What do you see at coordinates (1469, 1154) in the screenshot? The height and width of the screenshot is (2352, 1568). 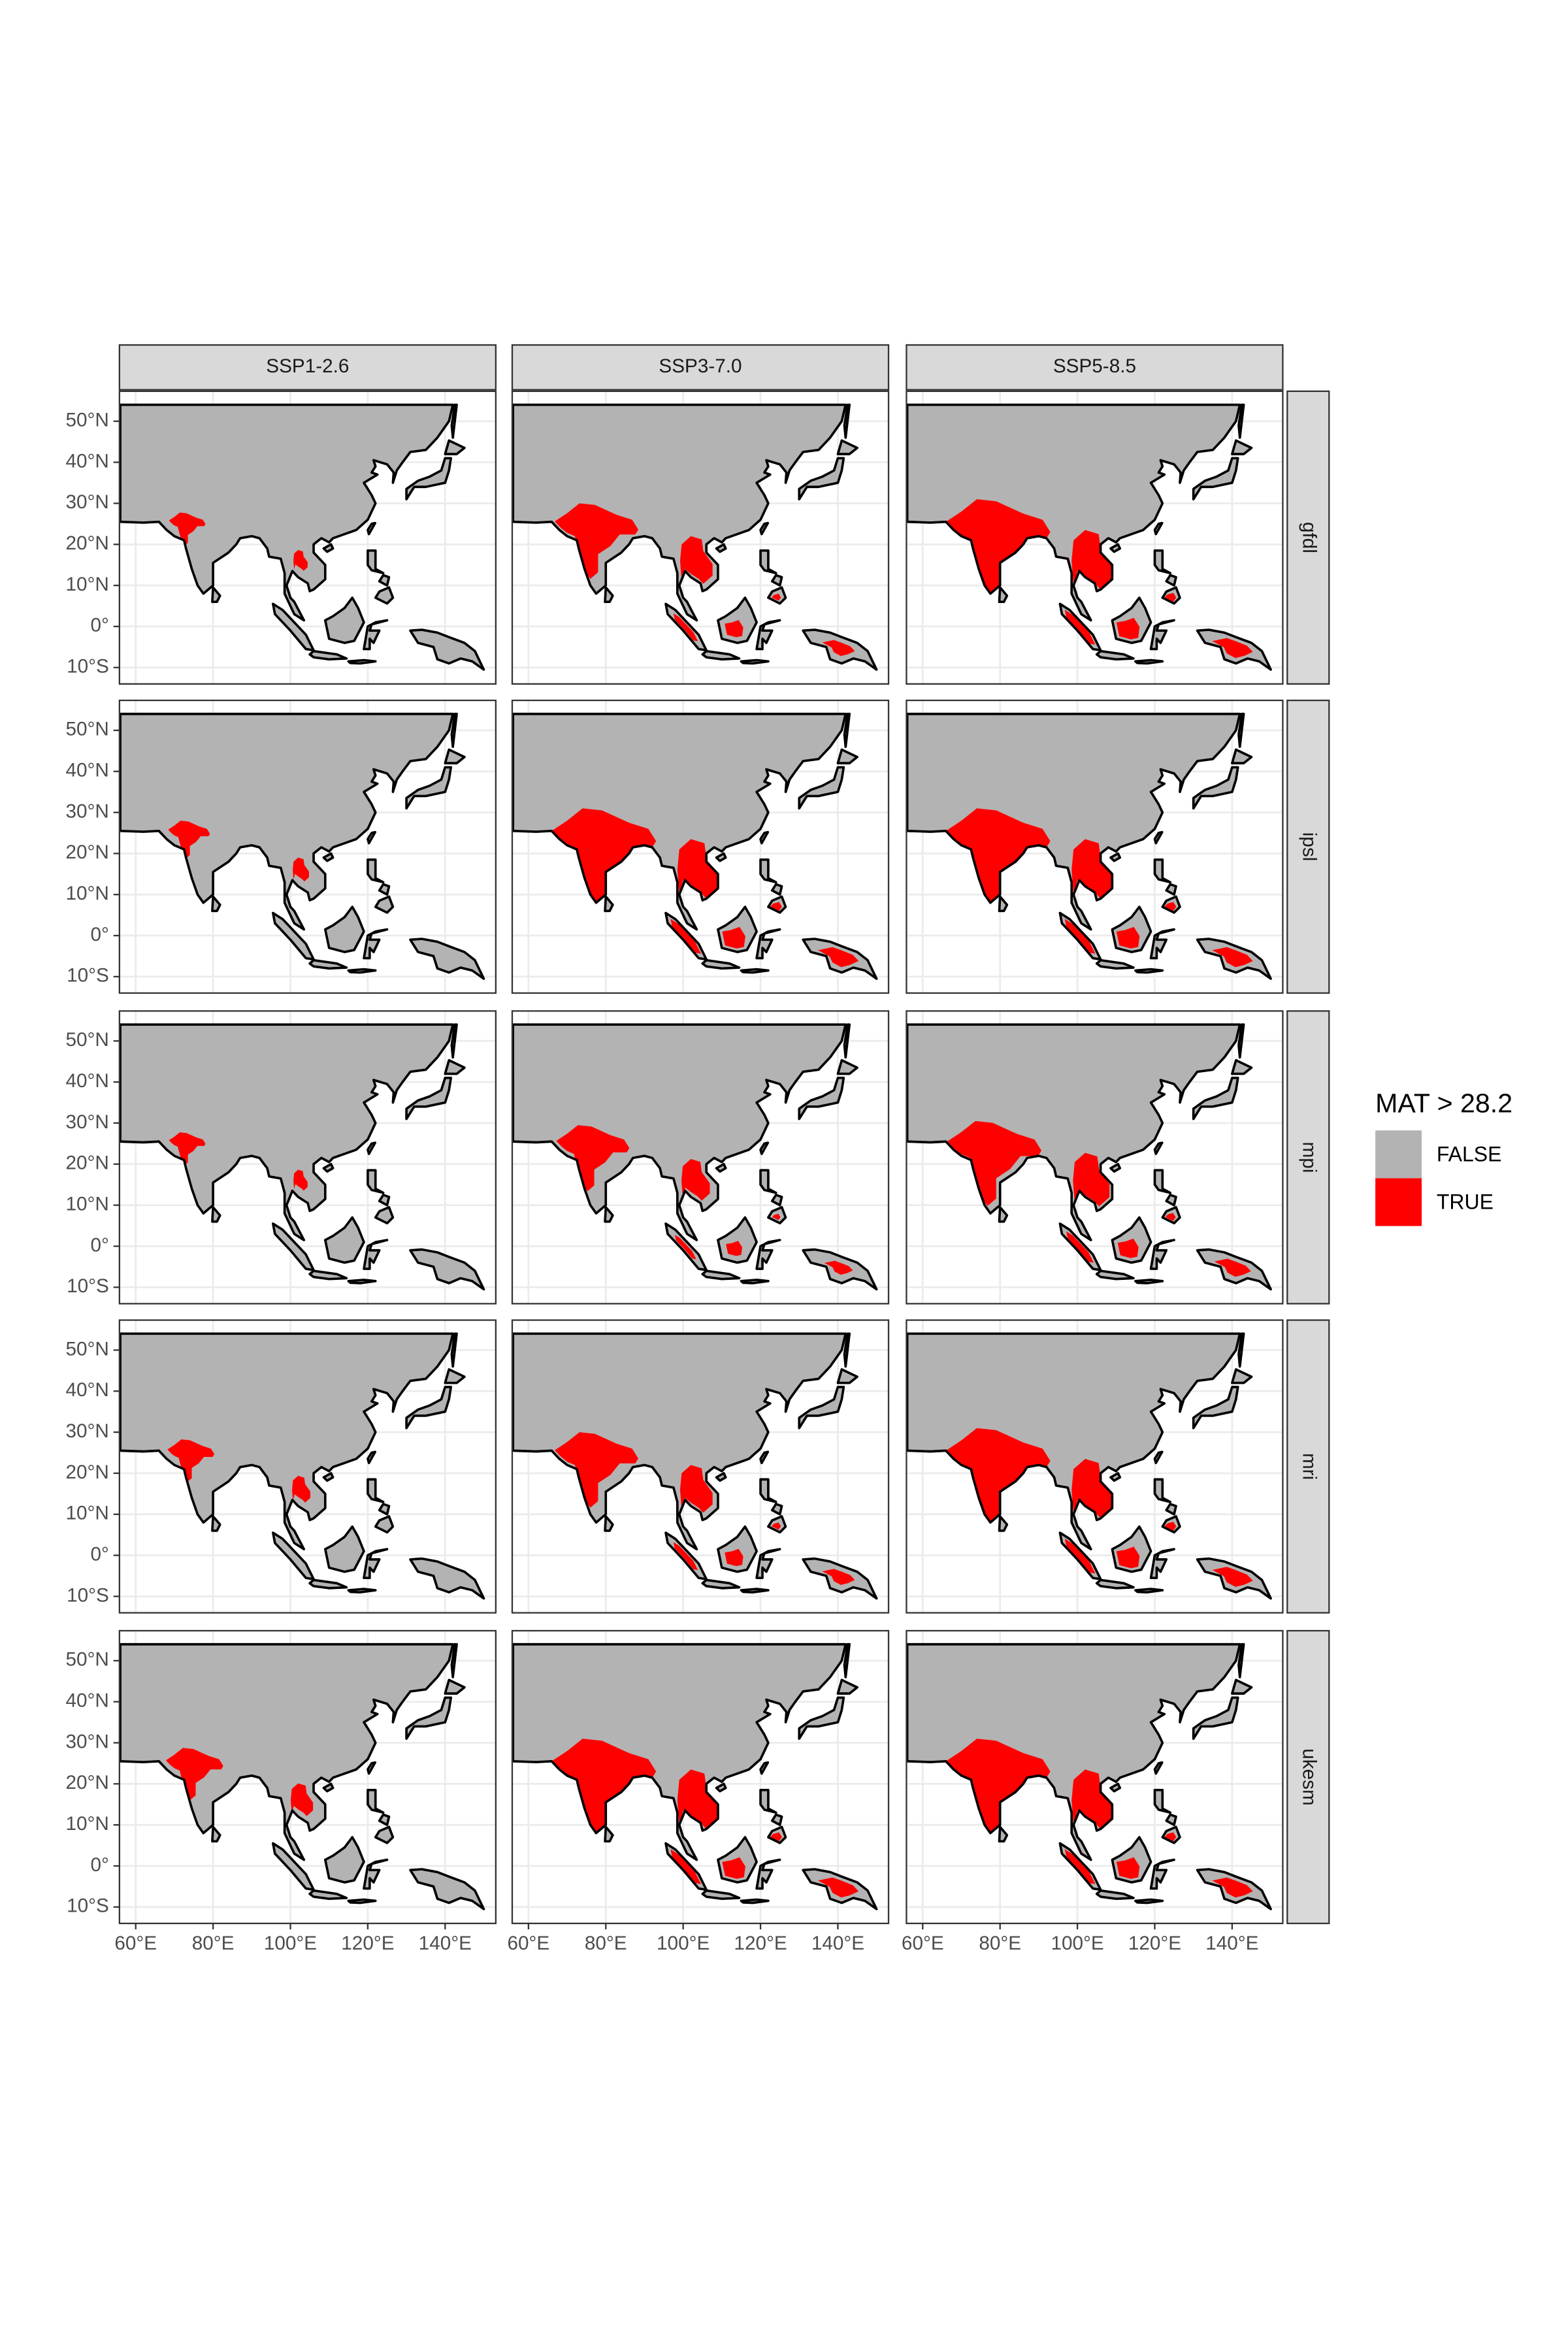 I see `legend-label: FALSE` at bounding box center [1469, 1154].